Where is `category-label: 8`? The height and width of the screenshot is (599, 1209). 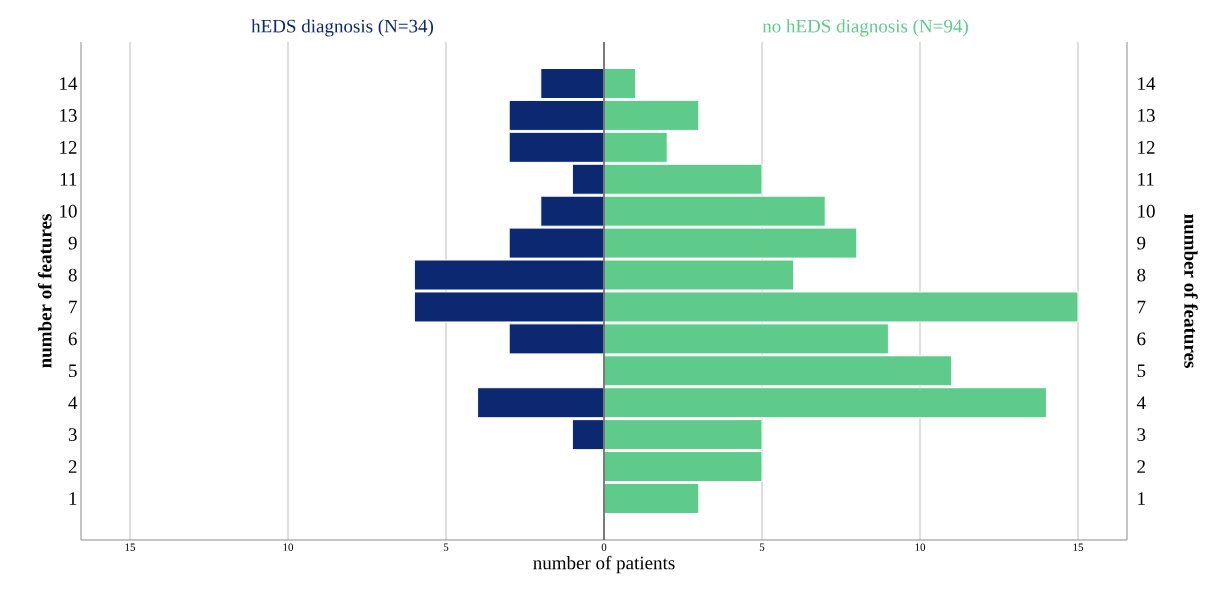
category-label: 8 is located at coordinates (1141, 275).